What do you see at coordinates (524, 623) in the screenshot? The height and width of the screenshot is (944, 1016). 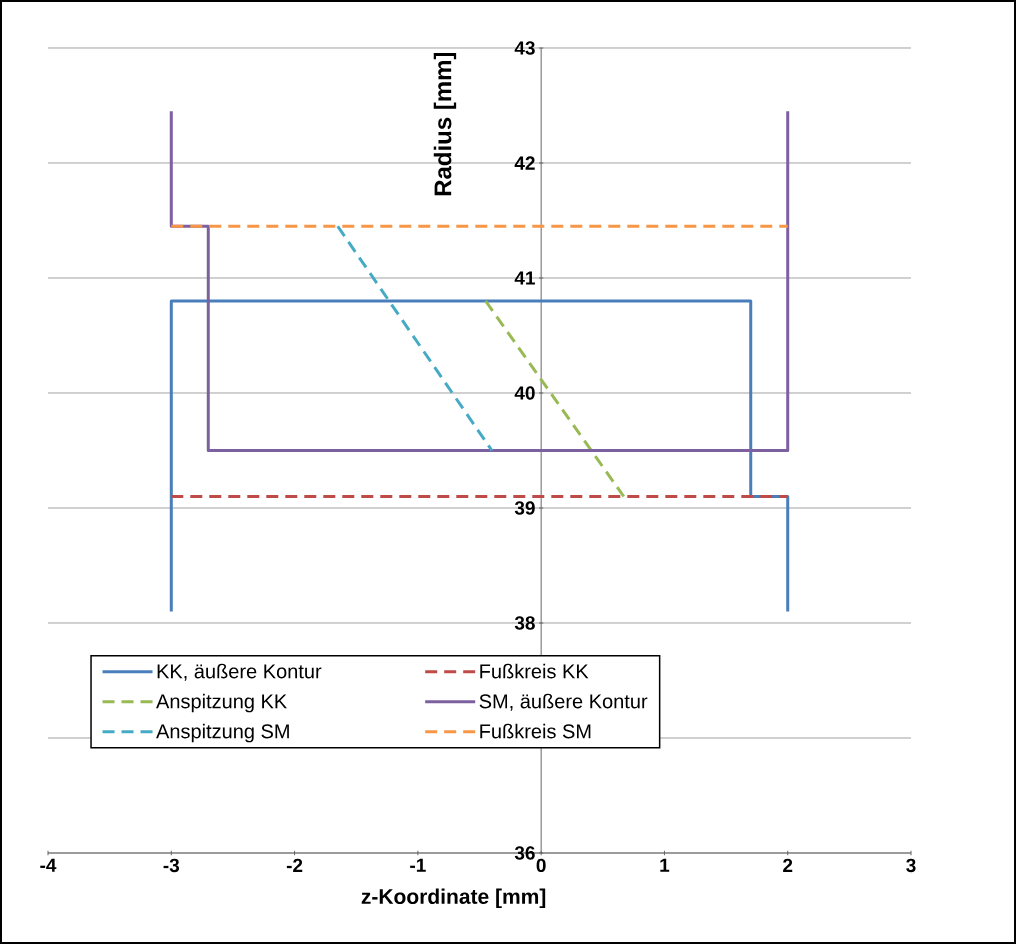 I see `y-tick-label: 38` at bounding box center [524, 623].